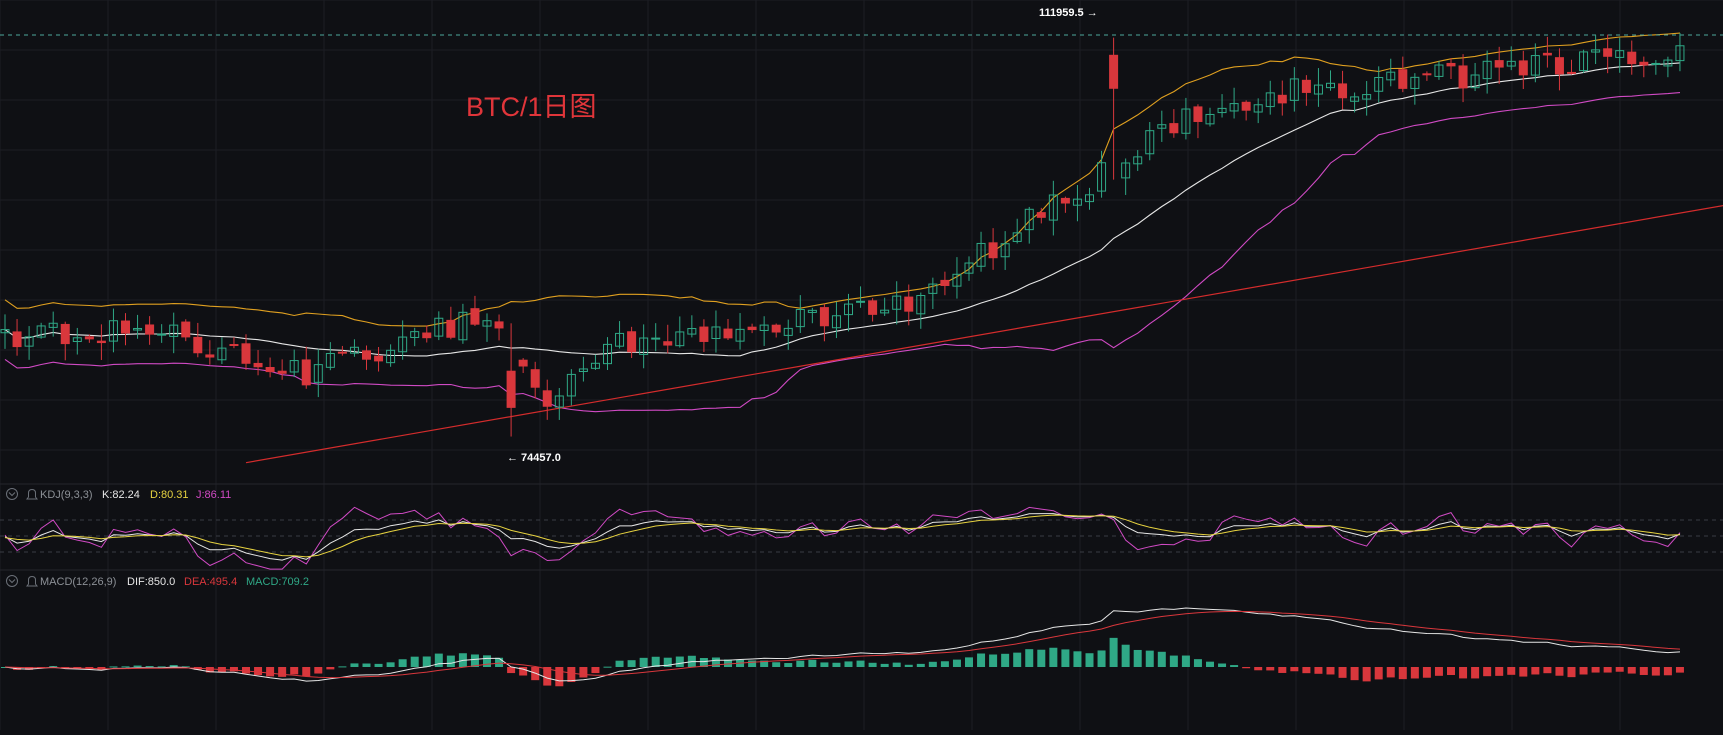 This screenshot has width=1723, height=735. What do you see at coordinates (210, 582) in the screenshot?
I see `macd-dea-value: DEA:495.4` at bounding box center [210, 582].